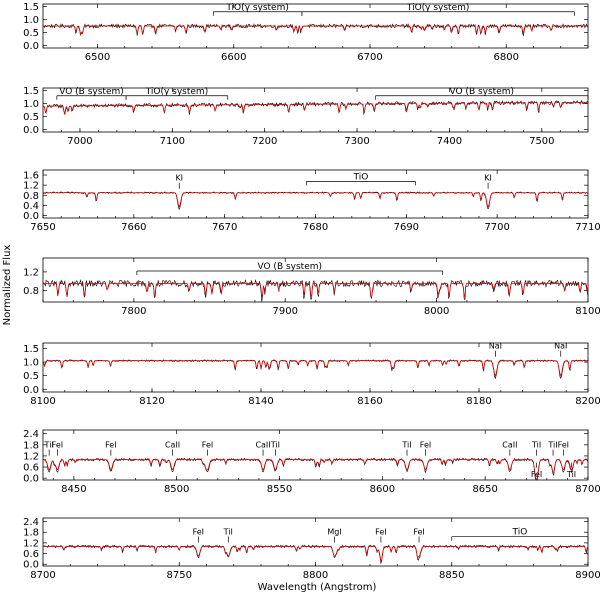 The image size is (600, 598). What do you see at coordinates (284, 311) in the screenshot?
I see `x-tick-label: 7900` at bounding box center [284, 311].